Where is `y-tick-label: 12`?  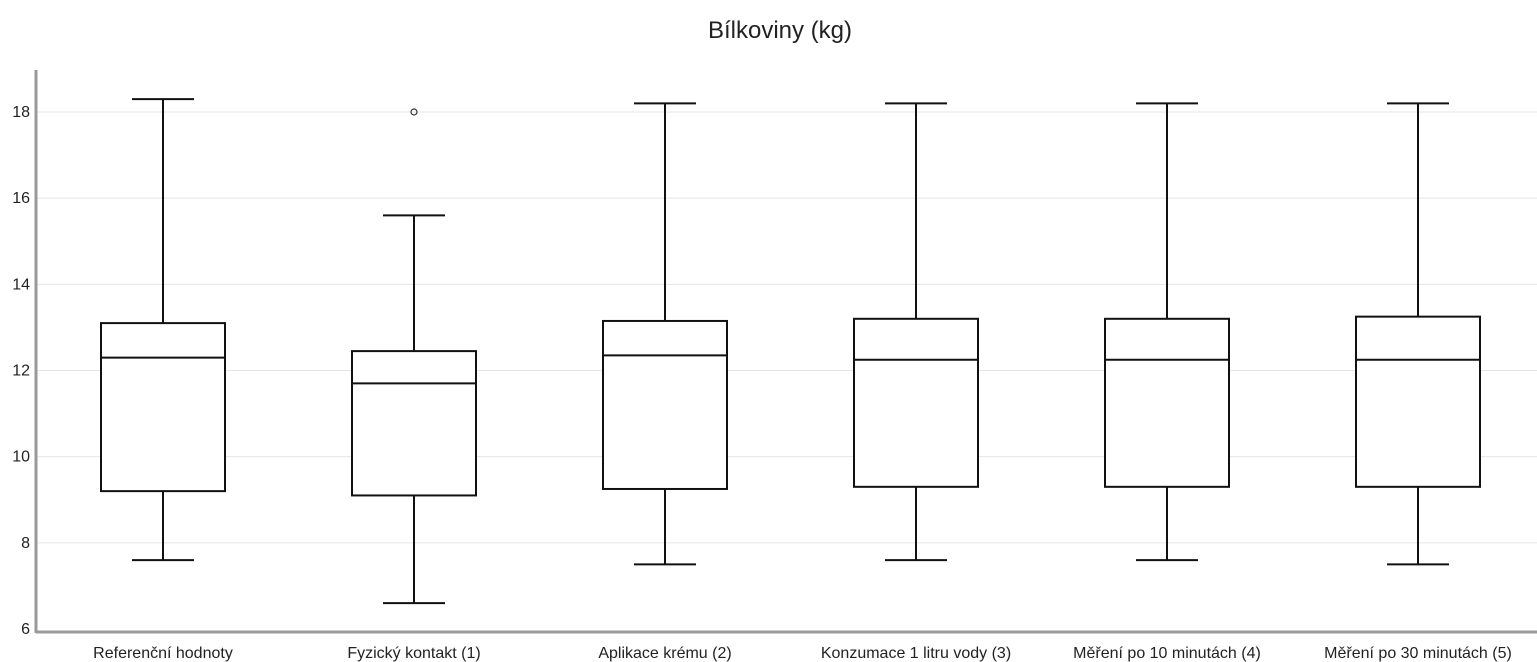
y-tick-label: 12 is located at coordinates (21, 371).